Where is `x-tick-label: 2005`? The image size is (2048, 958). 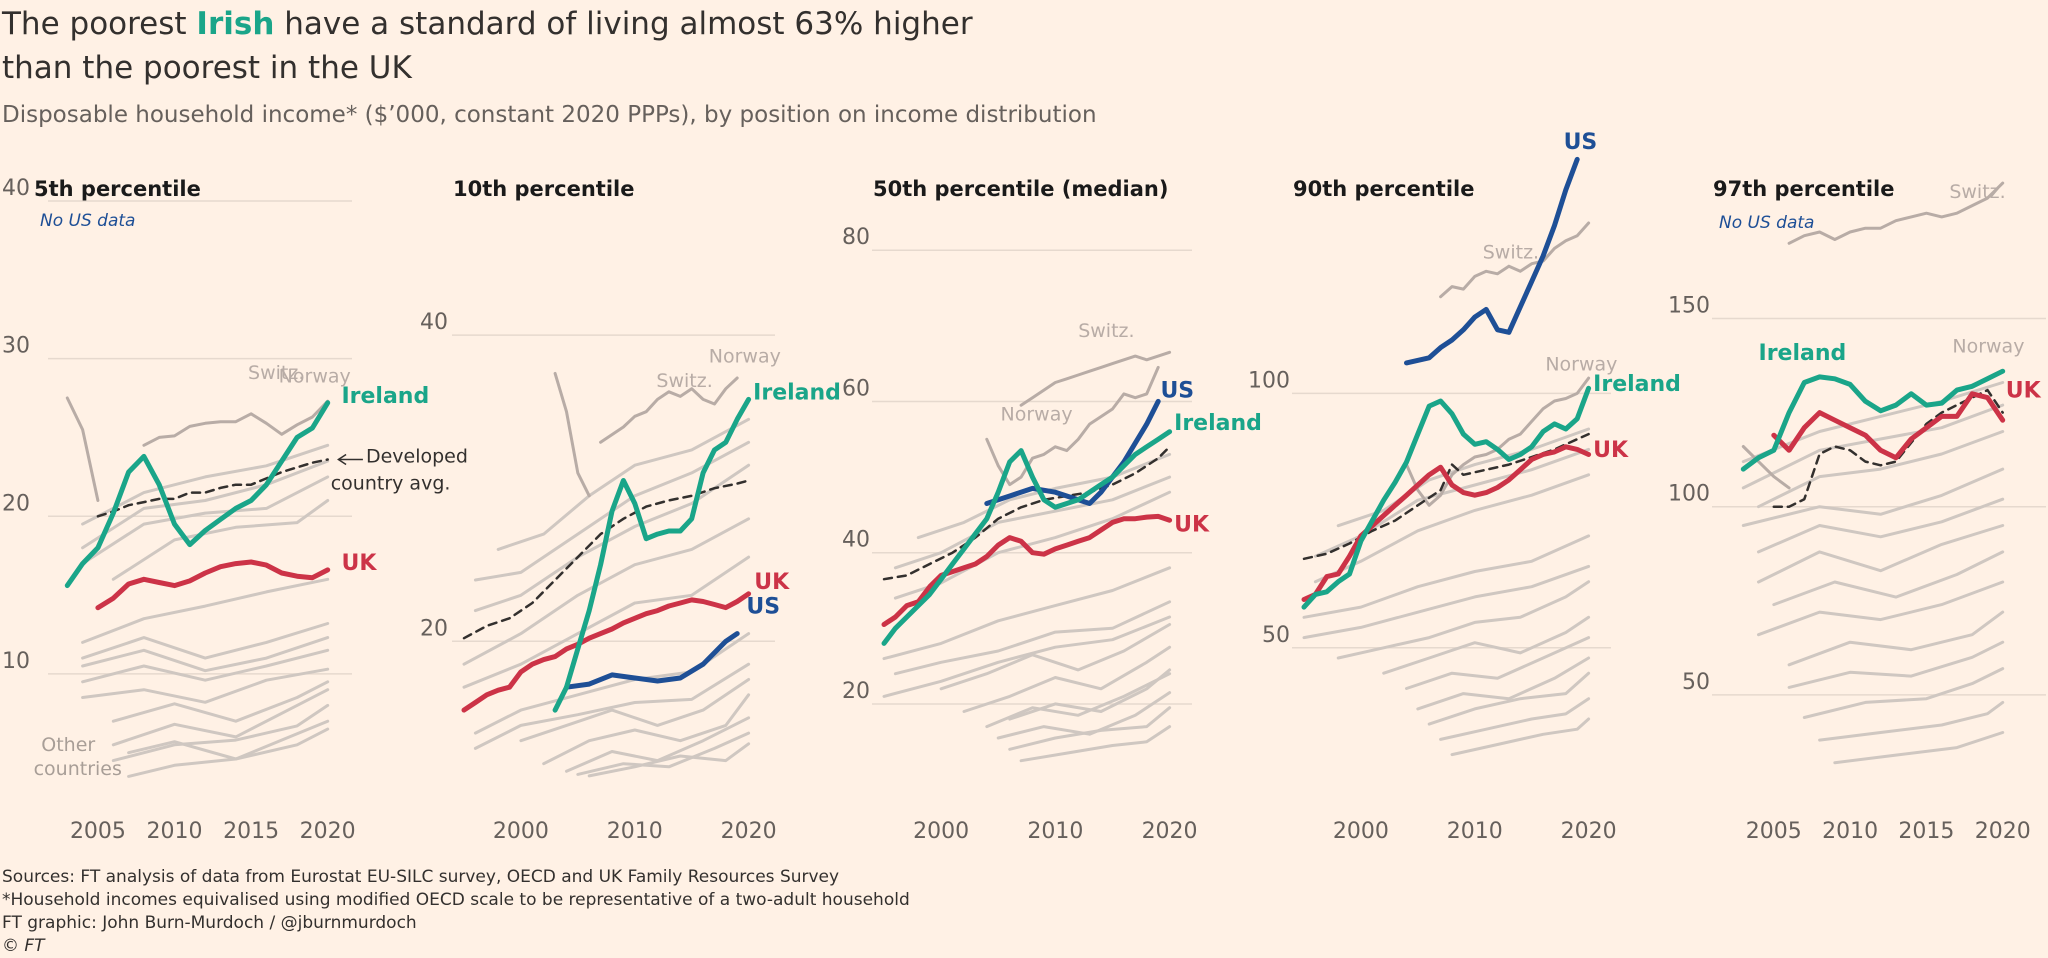 x-tick-label: 2005 is located at coordinates (98, 831).